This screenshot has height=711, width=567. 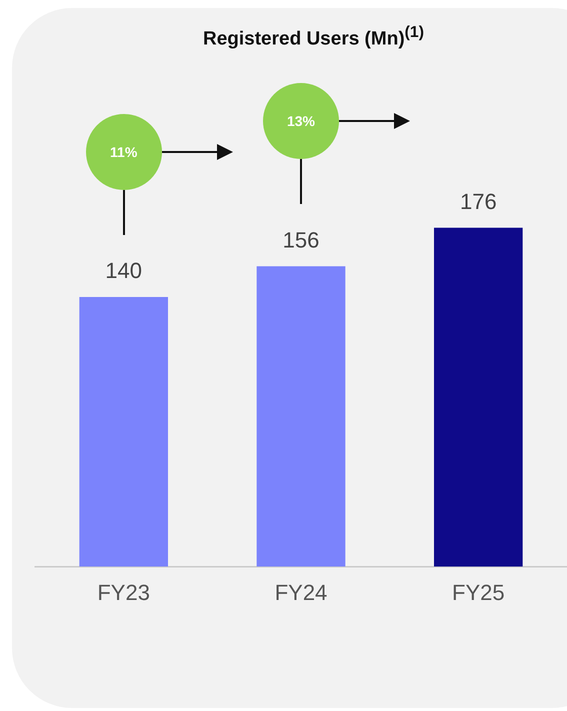 What do you see at coordinates (123, 271) in the screenshot?
I see `data-label: 140` at bounding box center [123, 271].